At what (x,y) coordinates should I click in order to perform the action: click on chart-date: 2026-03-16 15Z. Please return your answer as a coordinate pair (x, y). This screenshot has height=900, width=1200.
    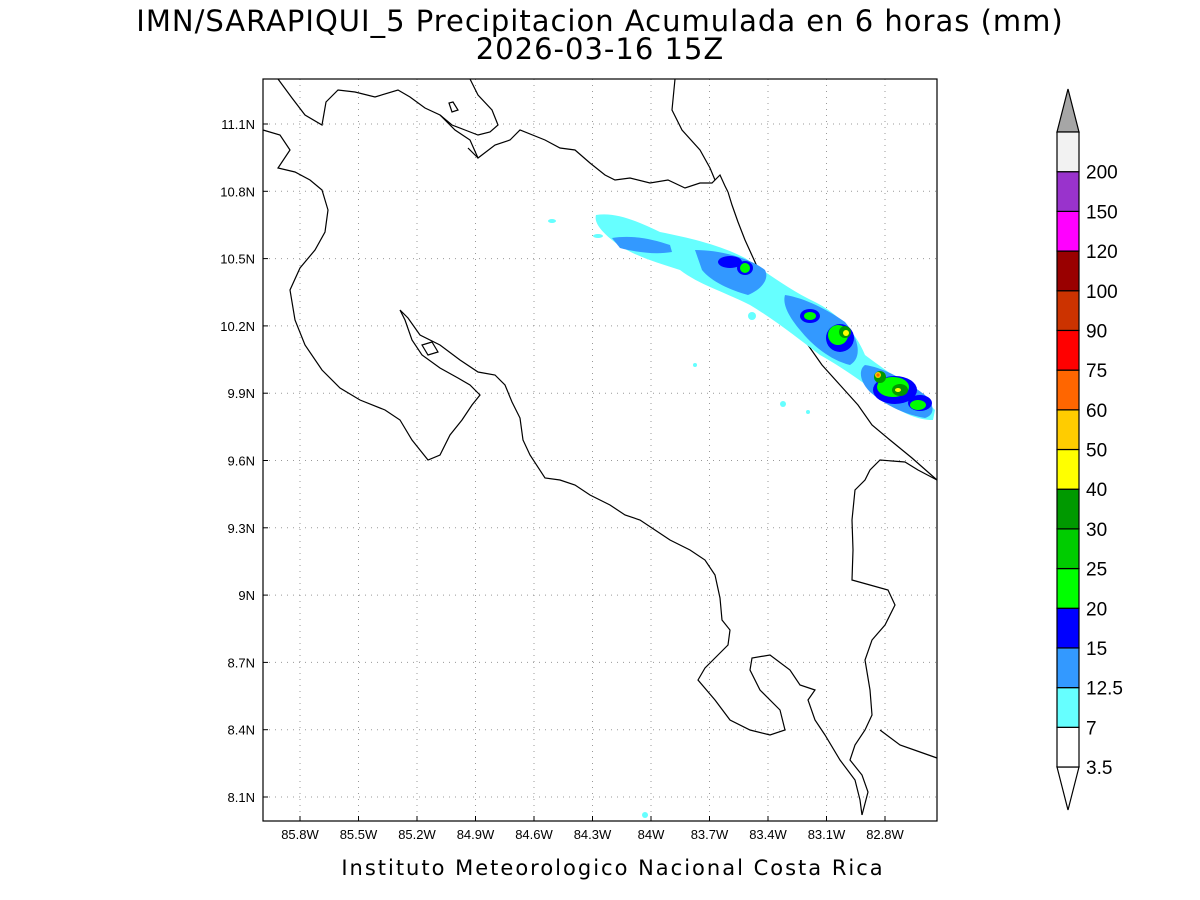
    Looking at the image, I should click on (600, 49).